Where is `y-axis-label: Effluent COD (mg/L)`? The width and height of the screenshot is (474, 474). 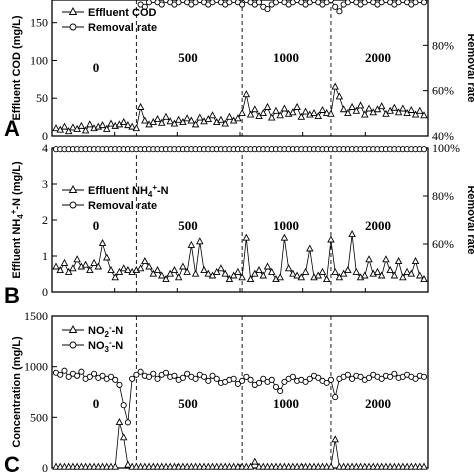
y-axis-label: Effluent COD (mg/L) is located at coordinates (17, 67).